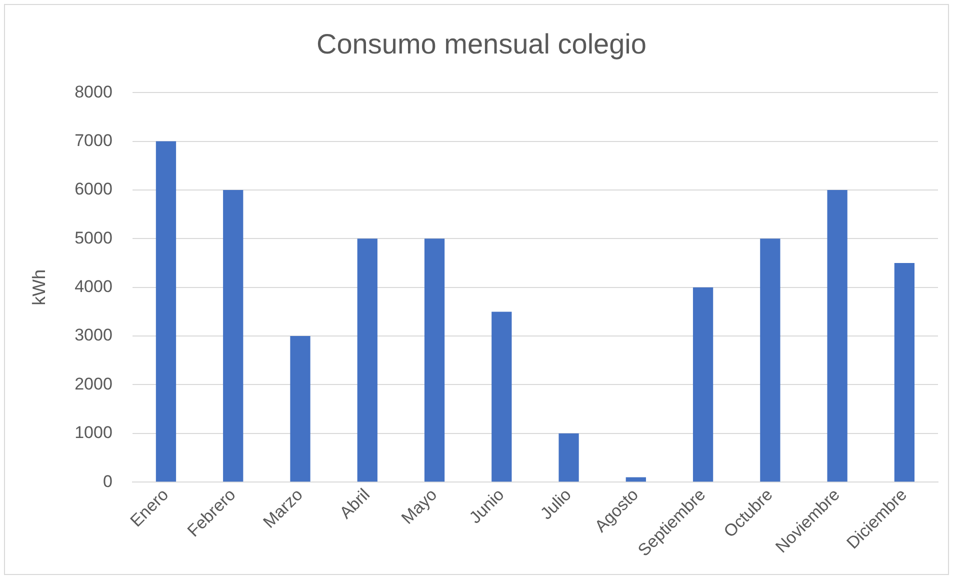  What do you see at coordinates (93, 92) in the screenshot?
I see `y-tick-label: 8000` at bounding box center [93, 92].